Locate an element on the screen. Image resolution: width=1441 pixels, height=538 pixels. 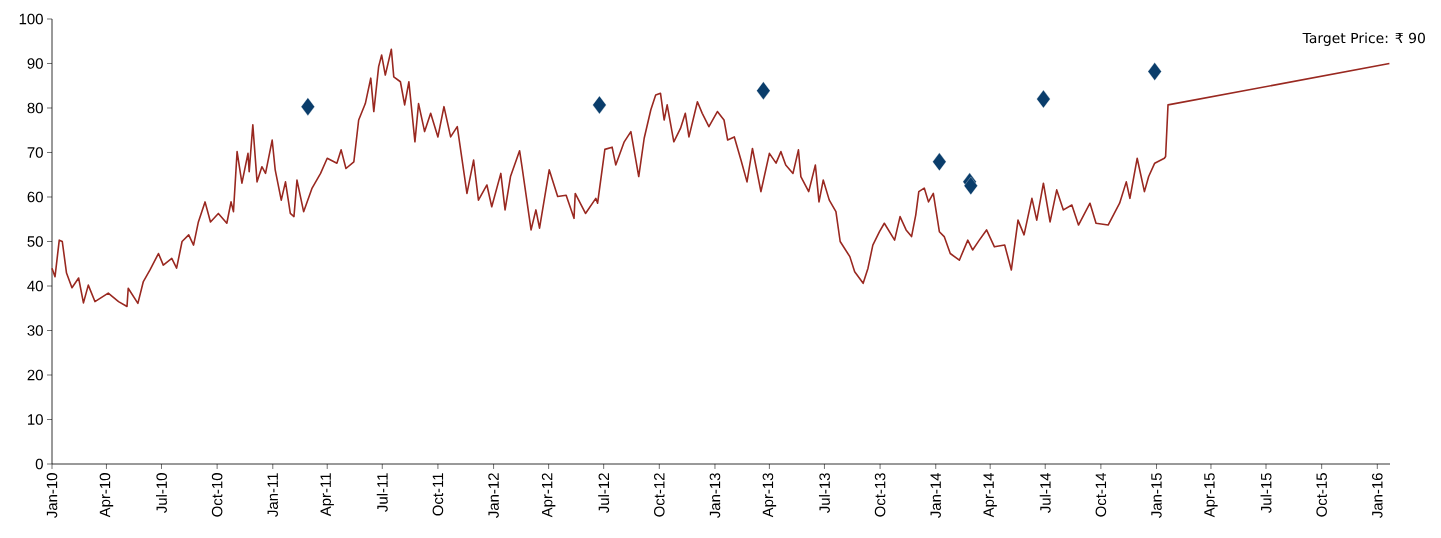
x-tick-label: Jul-12 is located at coordinates (604, 493).